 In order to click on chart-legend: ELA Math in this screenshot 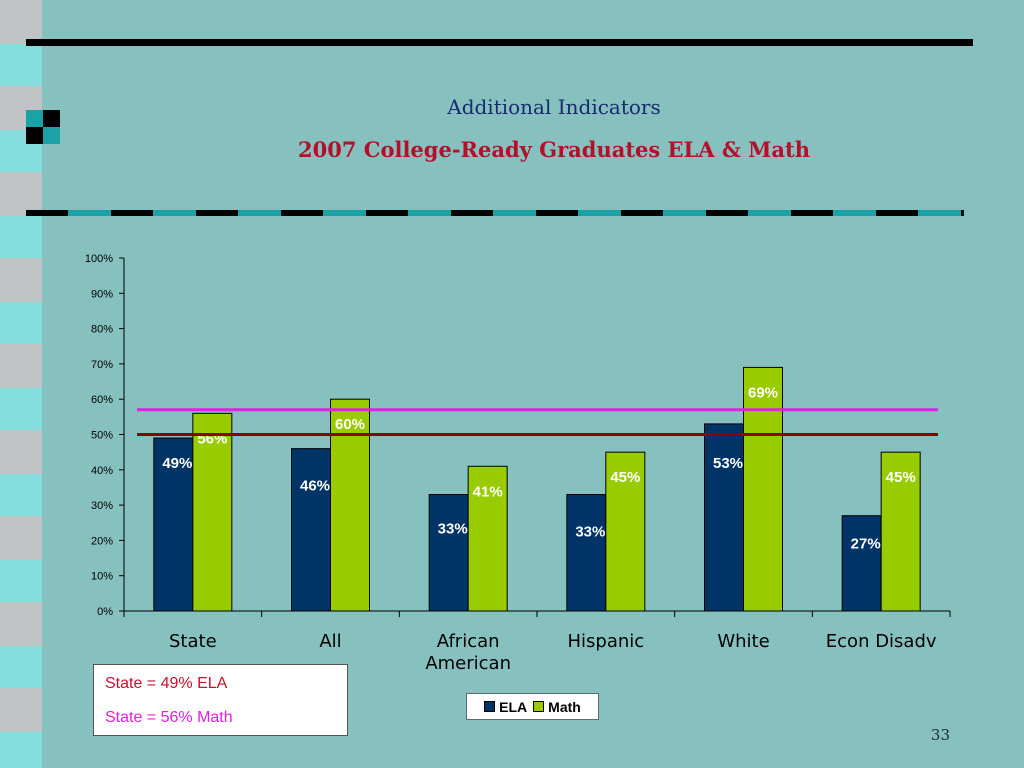, I will do `click(532, 706)`.